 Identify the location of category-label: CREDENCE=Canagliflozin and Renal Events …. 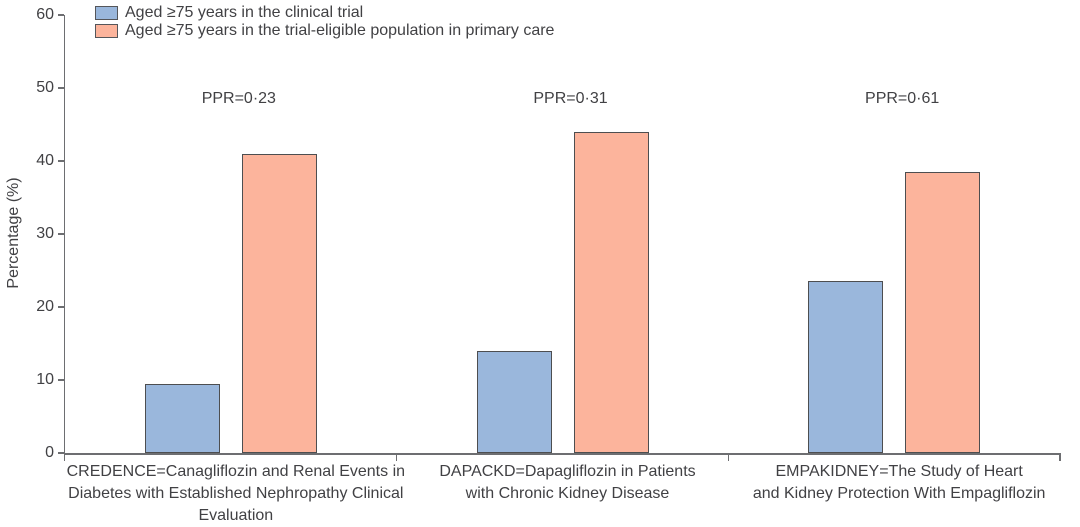
(236, 494).